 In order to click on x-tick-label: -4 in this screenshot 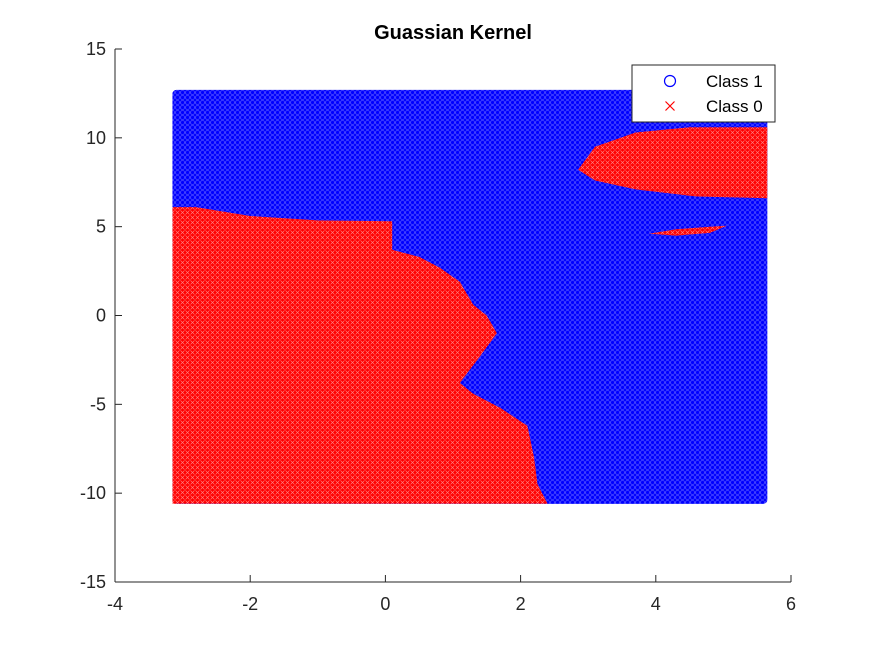, I will do `click(115, 604)`.